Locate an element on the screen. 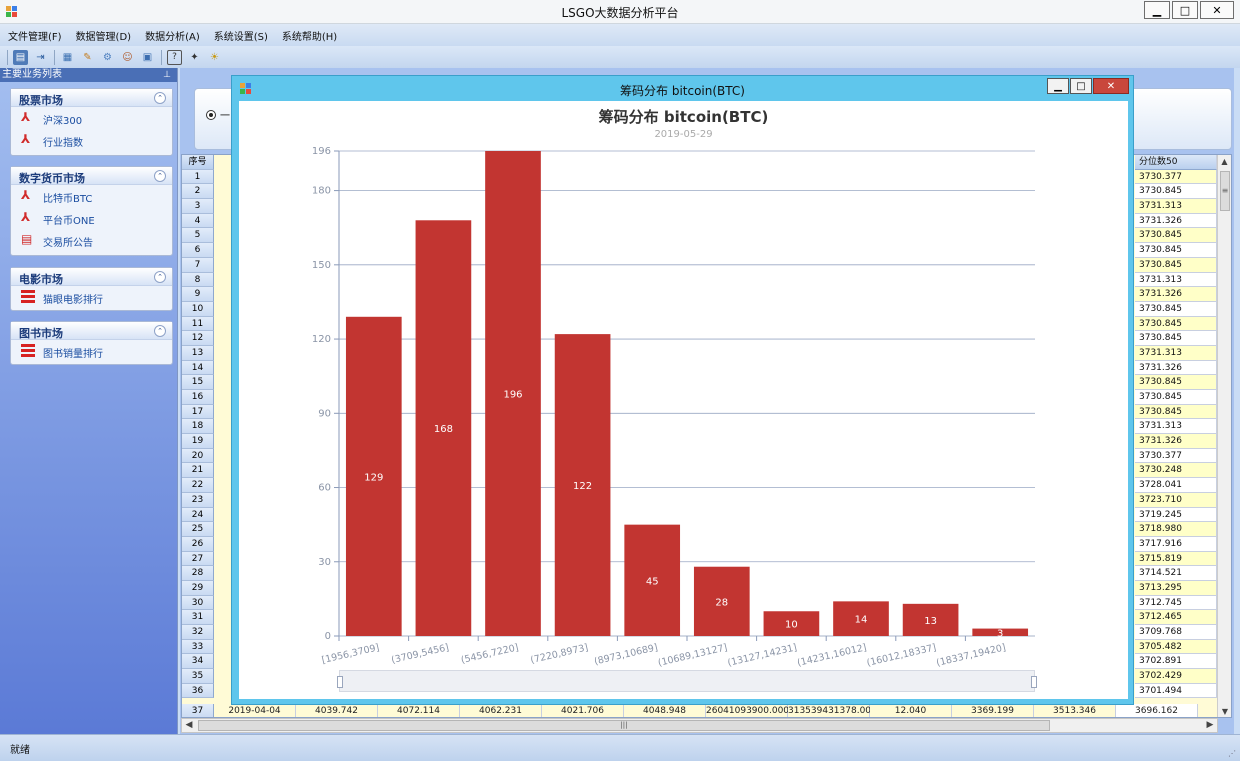 The width and height of the screenshot is (1240, 761). quantile-cell: 3702.429 is located at coordinates (1176, 676).